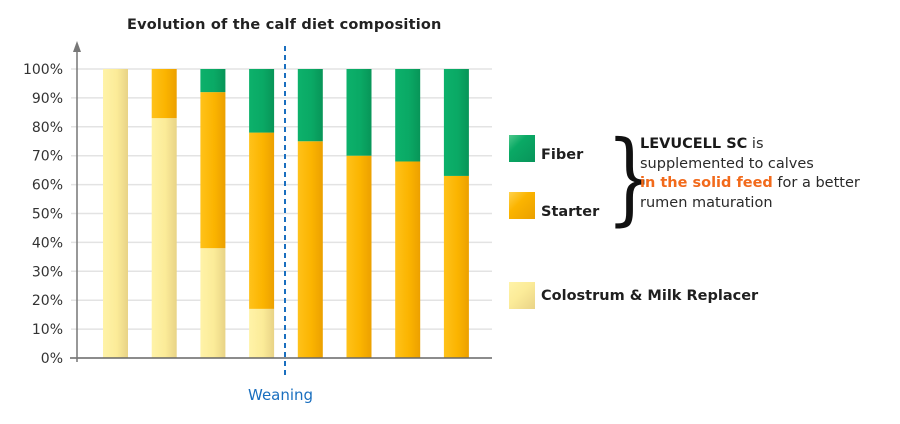 Image resolution: width=900 pixels, height=424 pixels. What do you see at coordinates (52, 359) in the screenshot?
I see `y-tick-label: 0%` at bounding box center [52, 359].